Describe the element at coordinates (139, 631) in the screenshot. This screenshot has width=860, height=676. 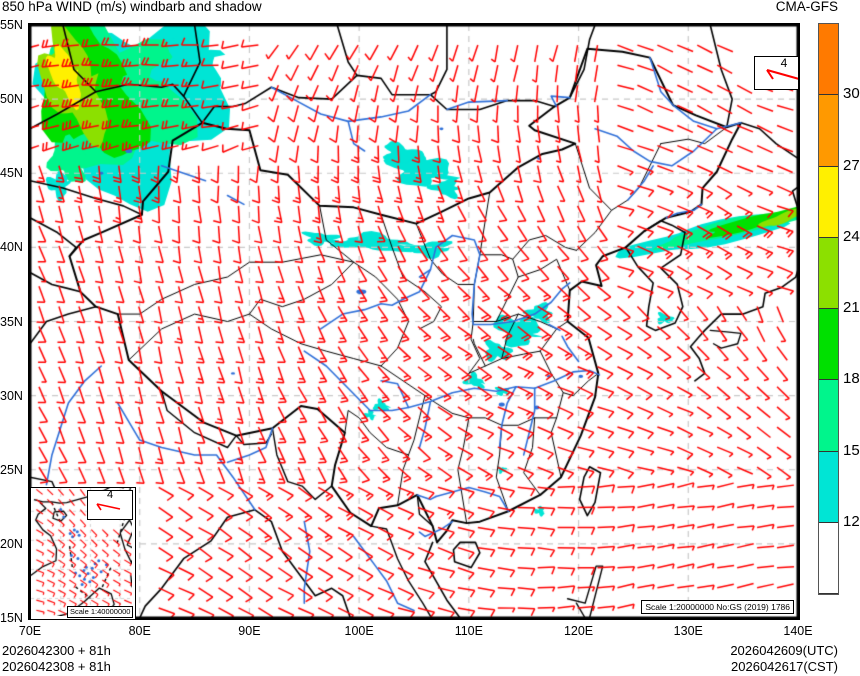
I see `lon-tick-80E: 80E` at that location.